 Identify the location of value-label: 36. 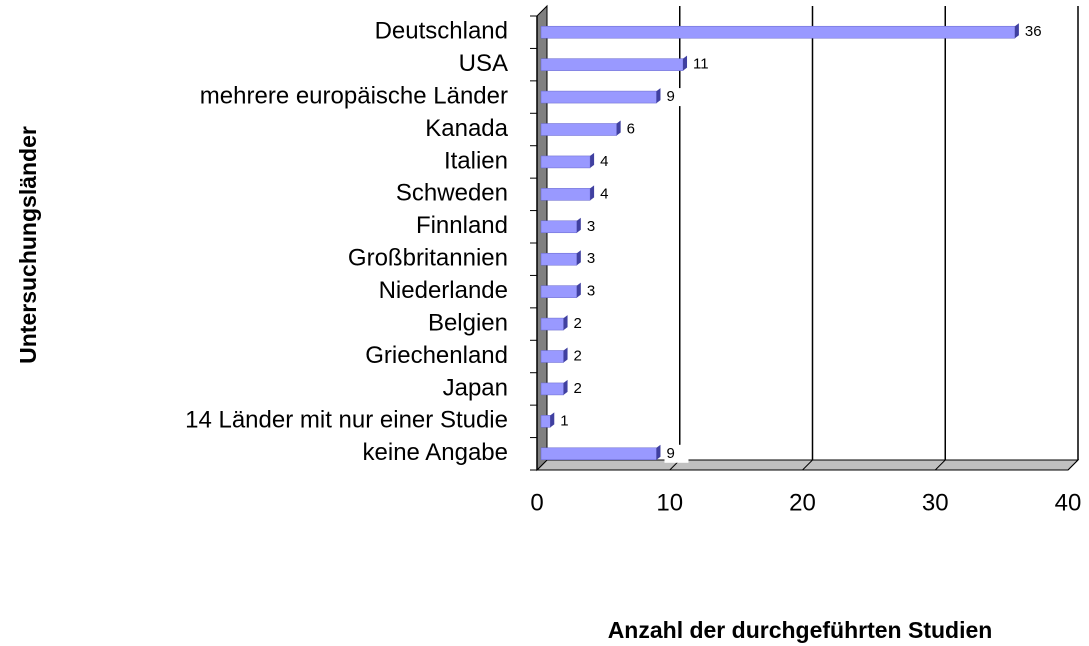
(1033, 31).